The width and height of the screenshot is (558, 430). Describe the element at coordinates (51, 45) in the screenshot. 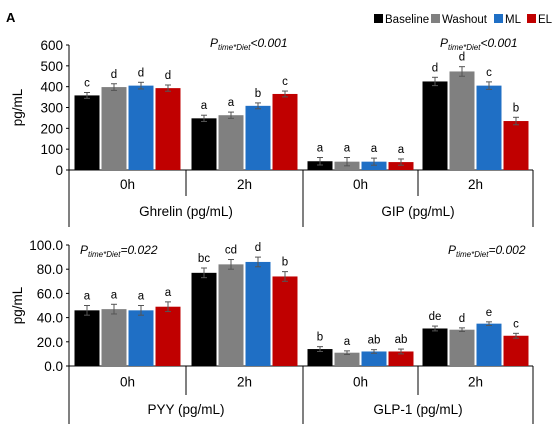

I see `y-tick-label: 600` at that location.